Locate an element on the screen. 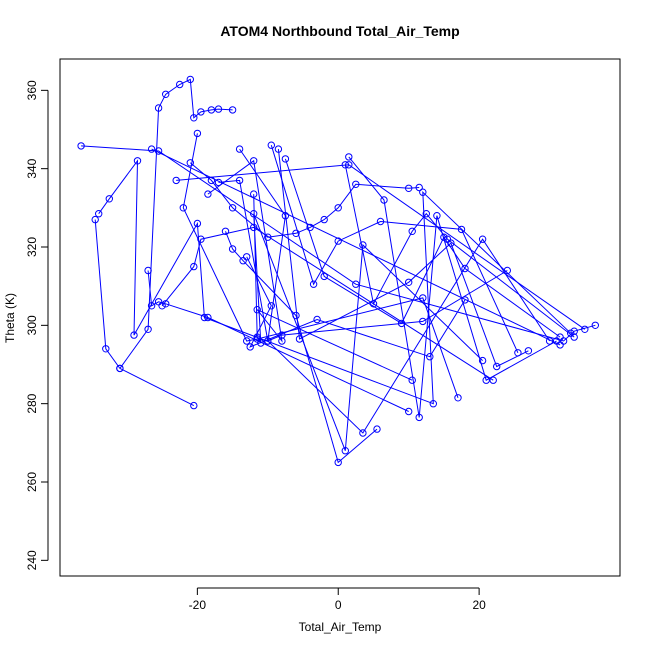  y-tick-label: 300 is located at coordinates (32, 325).